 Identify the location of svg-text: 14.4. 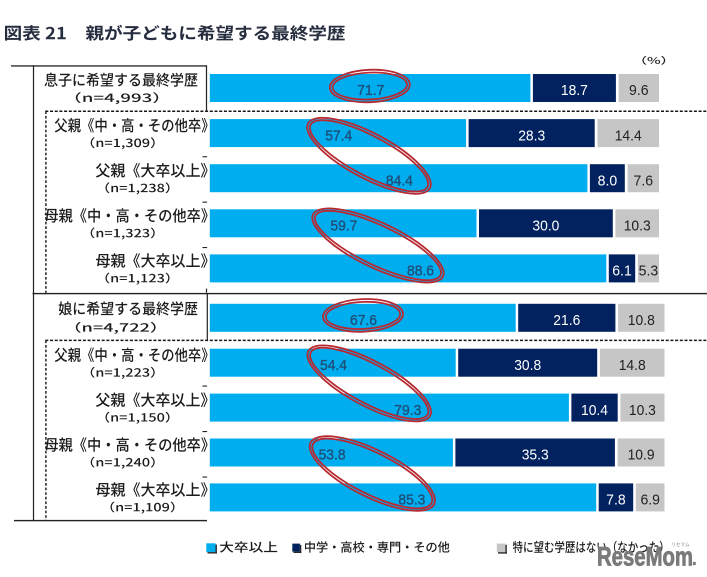
(628, 135).